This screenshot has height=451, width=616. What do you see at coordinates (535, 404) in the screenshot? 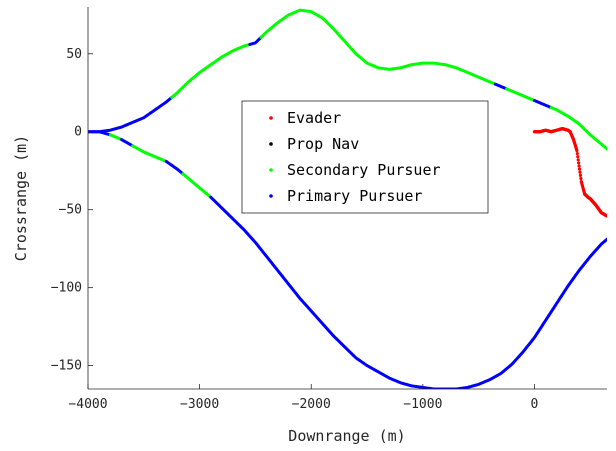
I see `x-tick-label: 0` at bounding box center [535, 404].